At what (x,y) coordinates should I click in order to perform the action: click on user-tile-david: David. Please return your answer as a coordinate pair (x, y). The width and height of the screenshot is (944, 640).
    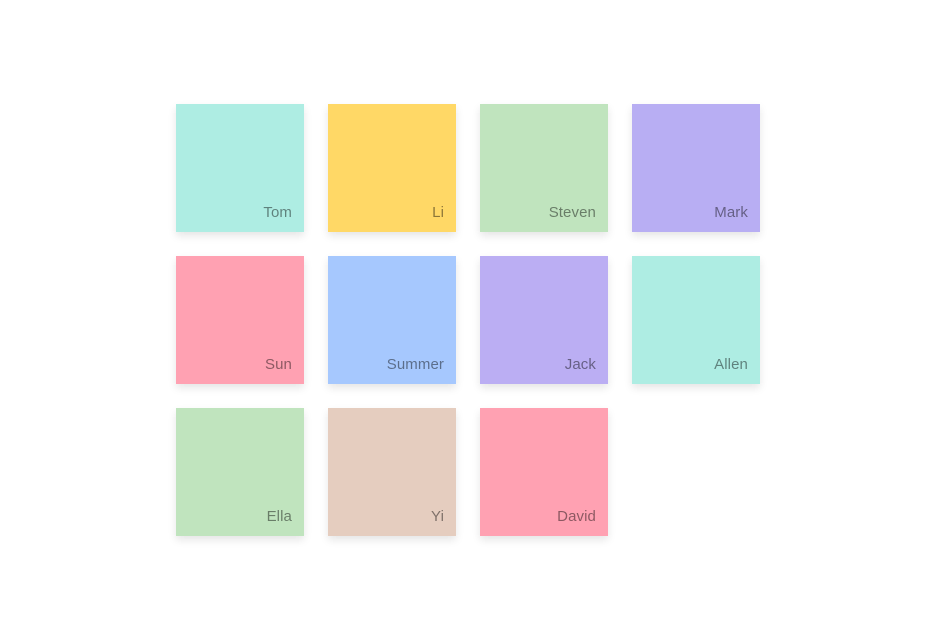
    Looking at the image, I should click on (544, 472).